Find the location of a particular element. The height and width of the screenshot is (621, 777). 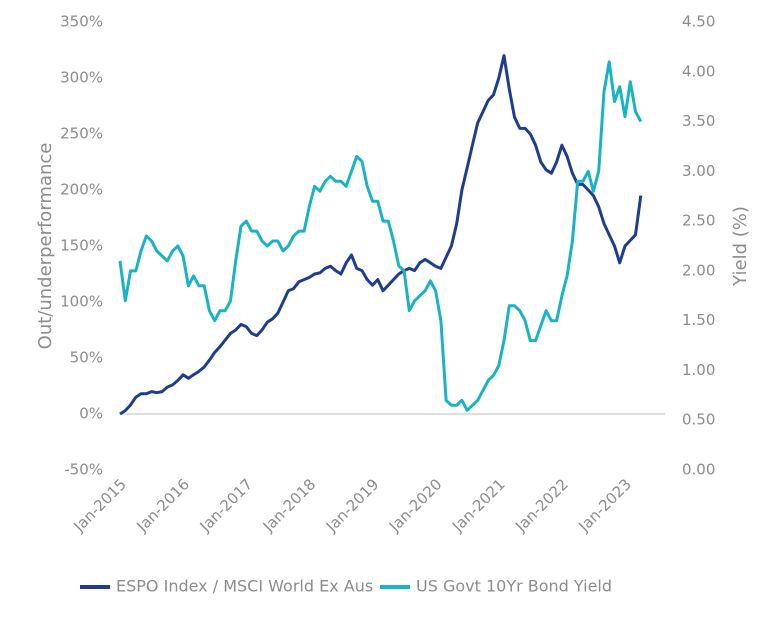

legend-label: ESPO Index / MSCI World Ex Aus is located at coordinates (244, 586).